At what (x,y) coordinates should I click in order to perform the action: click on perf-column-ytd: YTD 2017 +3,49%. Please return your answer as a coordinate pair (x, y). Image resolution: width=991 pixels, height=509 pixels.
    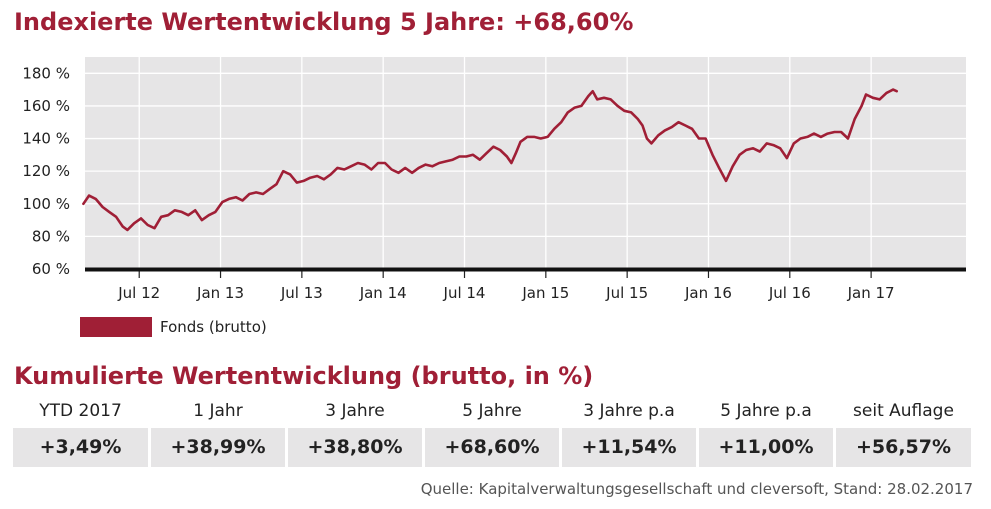
    Looking at the image, I should click on (80, 432).